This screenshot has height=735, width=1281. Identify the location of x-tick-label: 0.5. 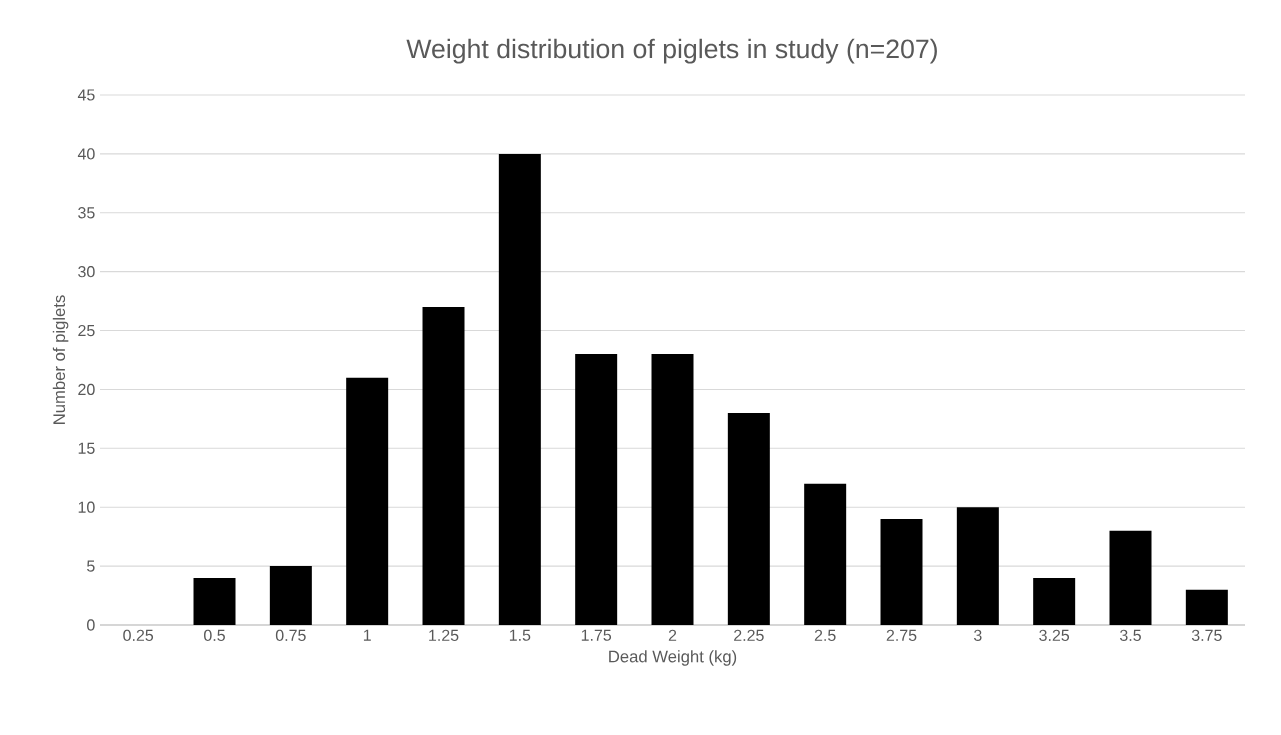
(214, 635).